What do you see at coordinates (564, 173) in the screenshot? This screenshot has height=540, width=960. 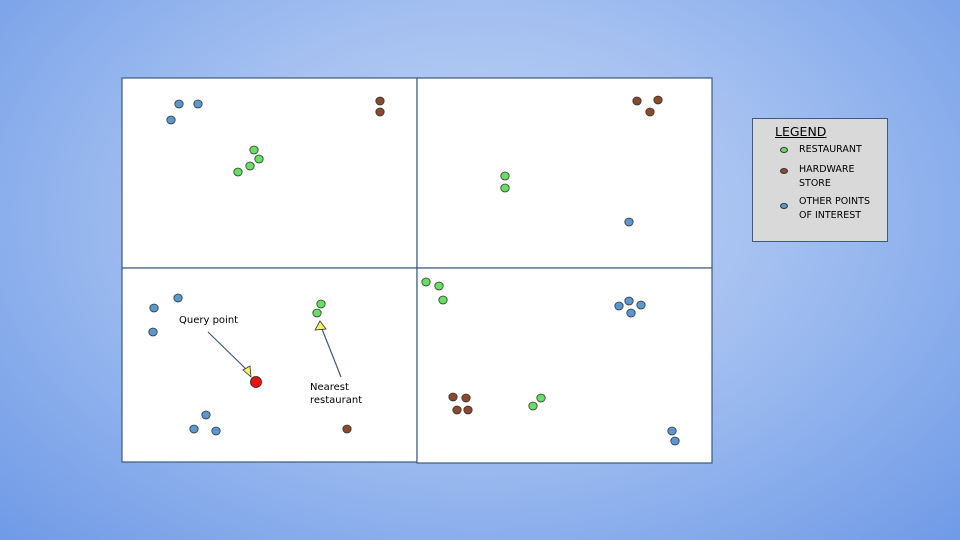 I see `quadrant-top-right` at bounding box center [564, 173].